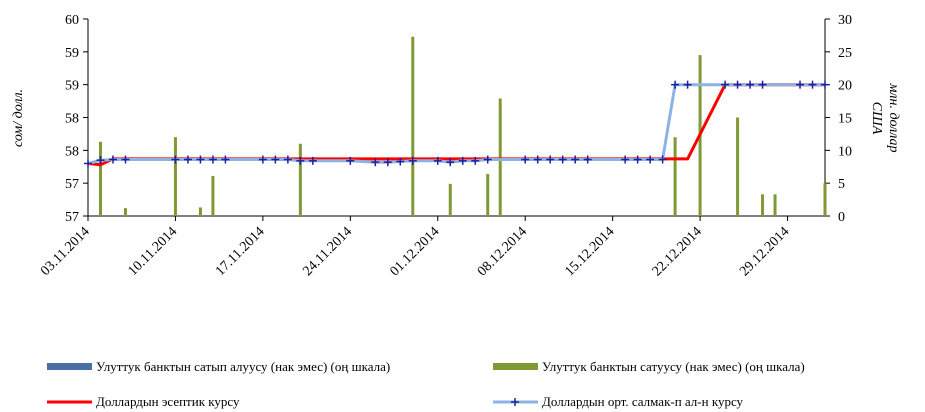 This screenshot has height=412, width=925. I want to click on x-tick-label: 15.12.2014, so click(589, 251).